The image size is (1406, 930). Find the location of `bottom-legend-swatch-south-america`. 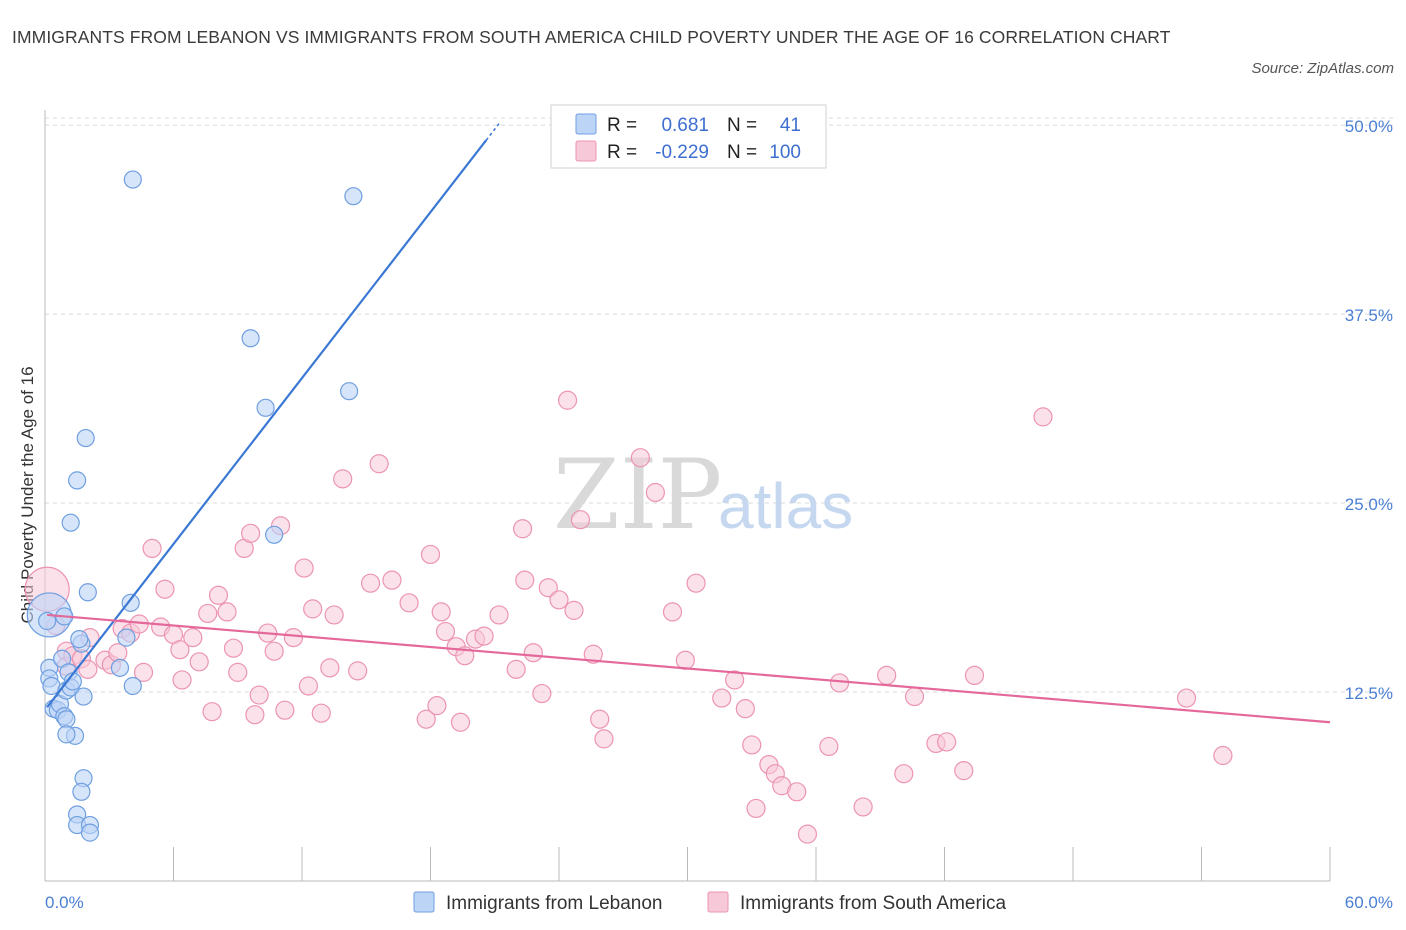

bottom-legend-swatch-south-america is located at coordinates (718, 902).